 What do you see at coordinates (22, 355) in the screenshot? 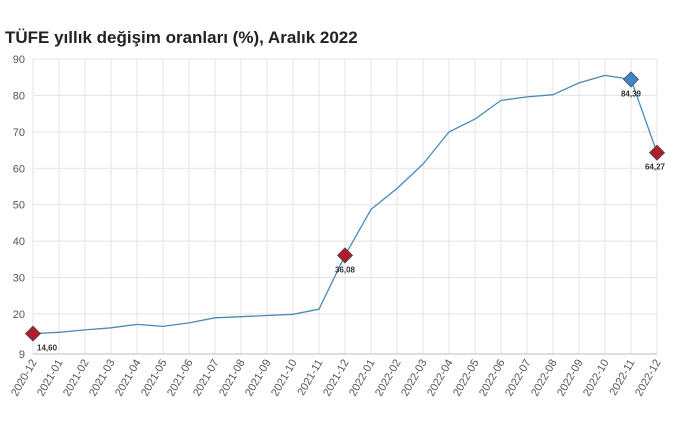
I see `y-tick-label: 9` at bounding box center [22, 355].